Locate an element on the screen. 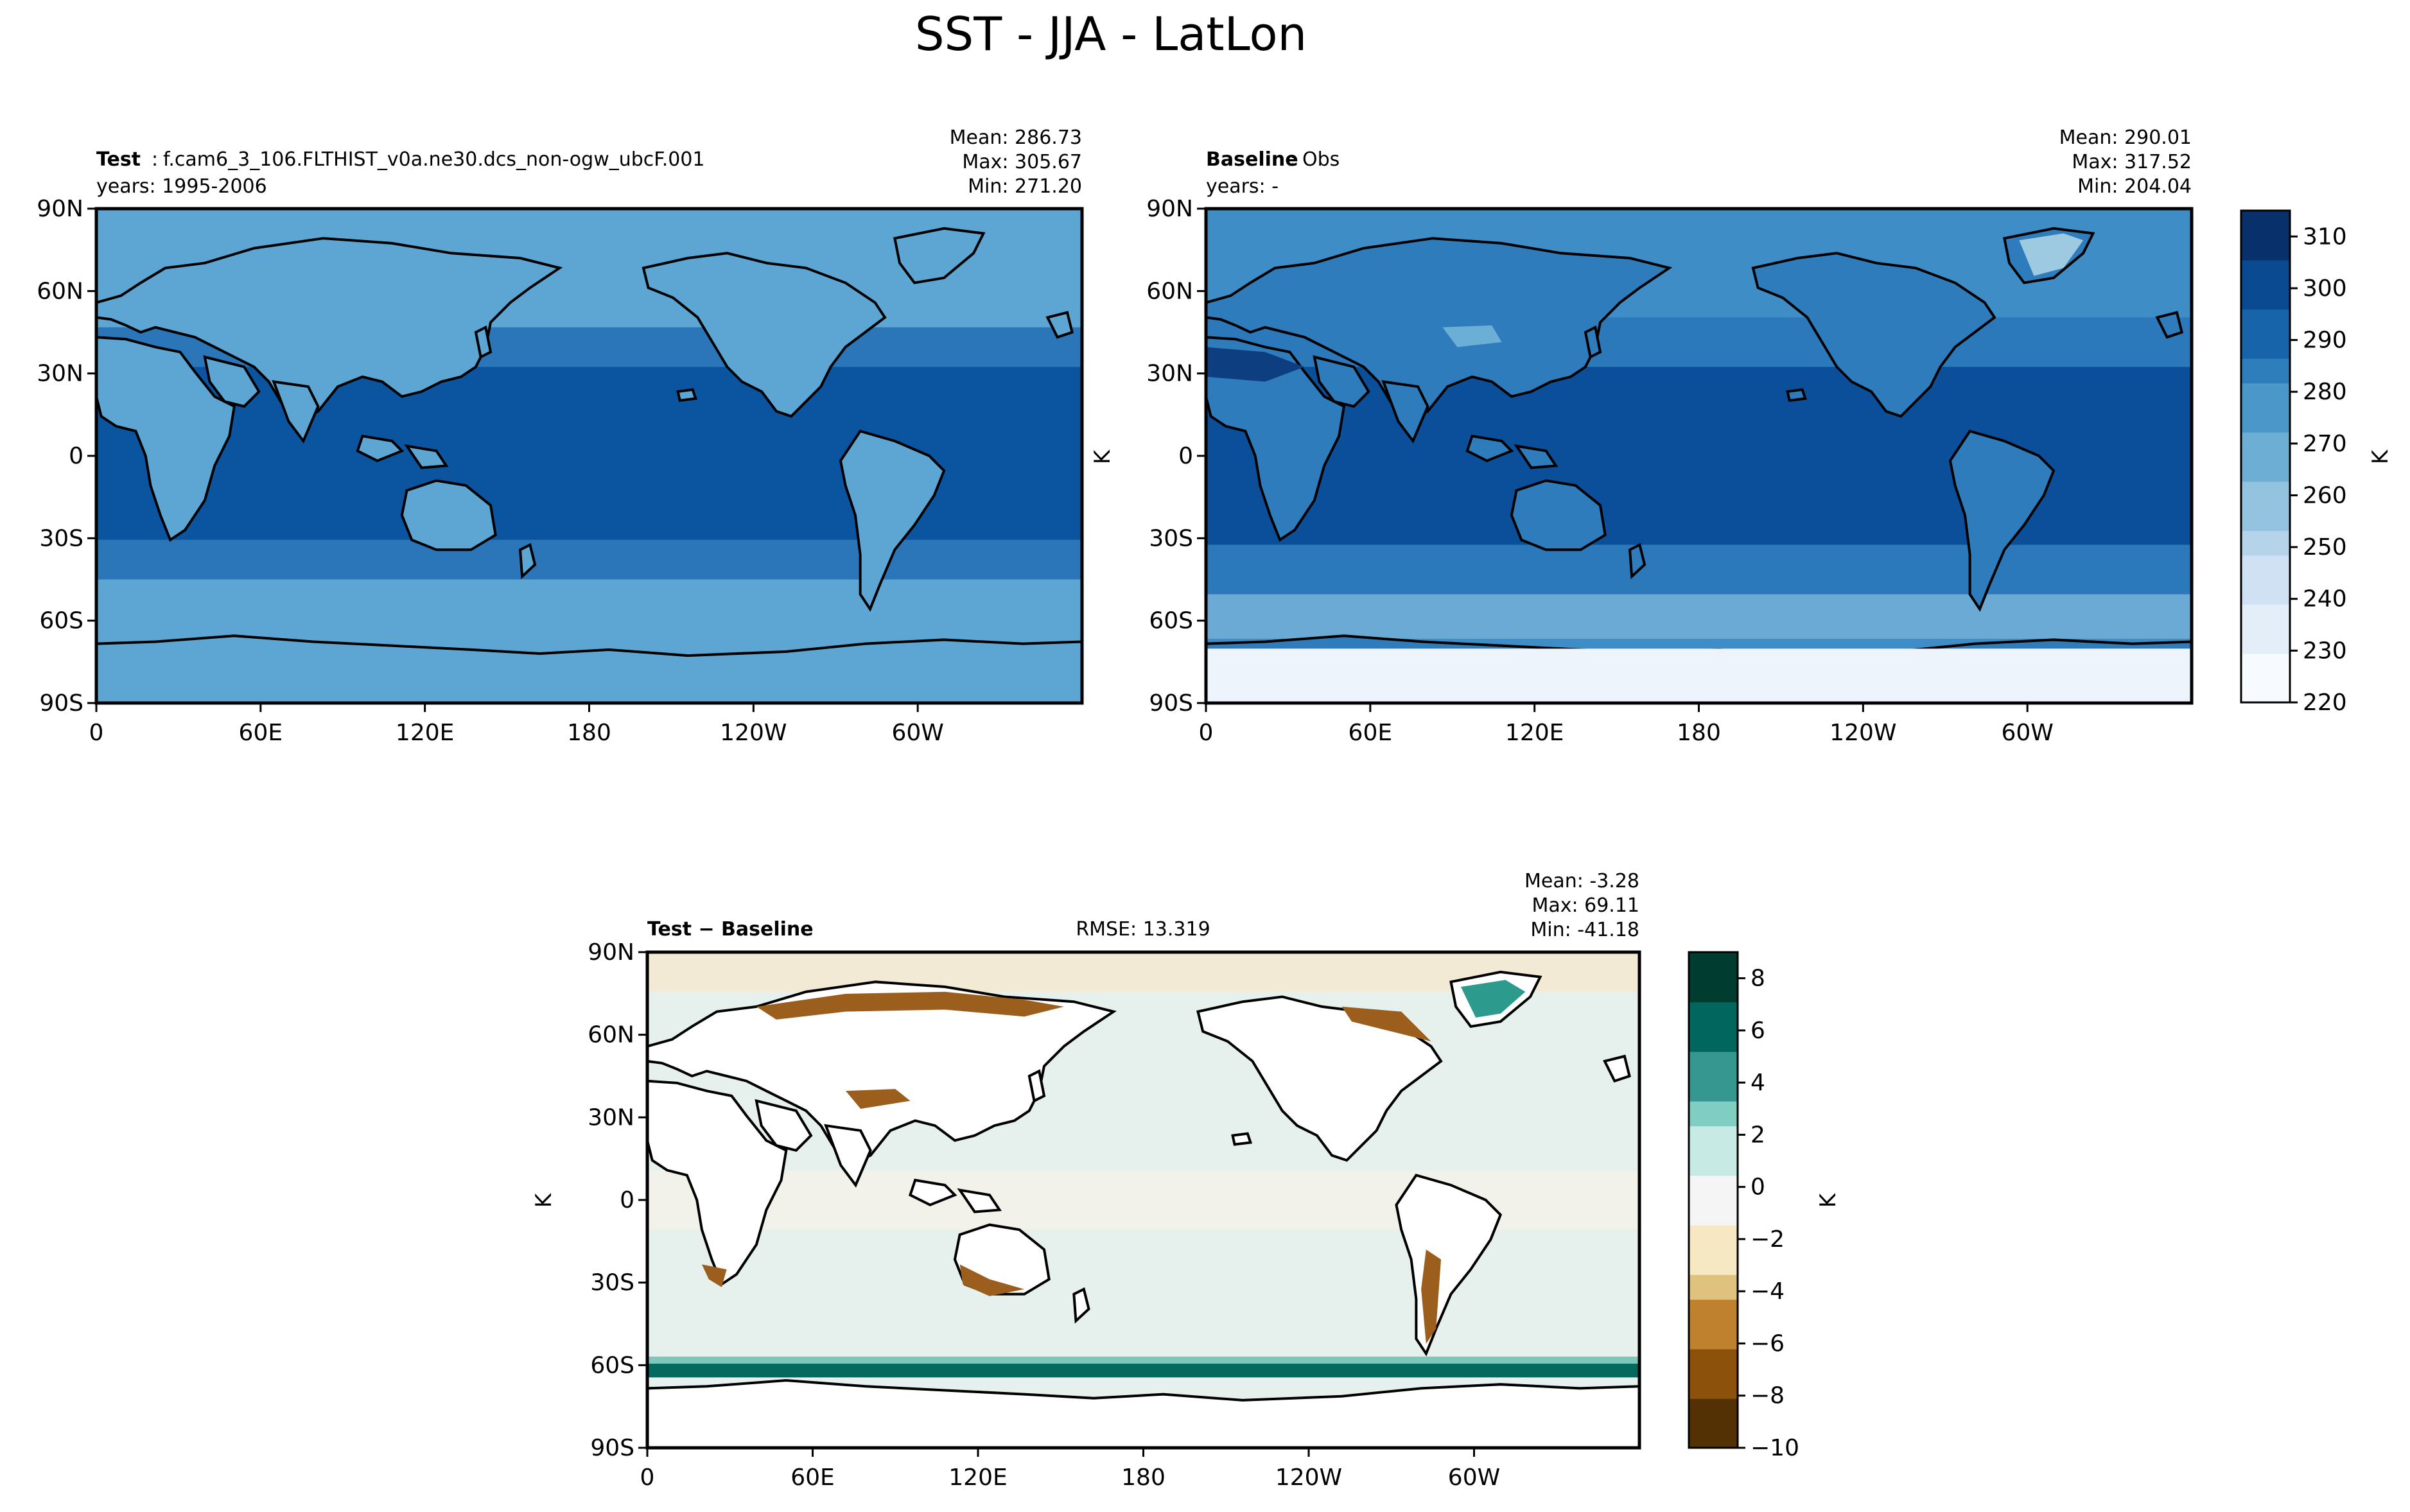 The height and width of the screenshot is (1512, 2410). diff-tibet-cold is located at coordinates (878, 1099).